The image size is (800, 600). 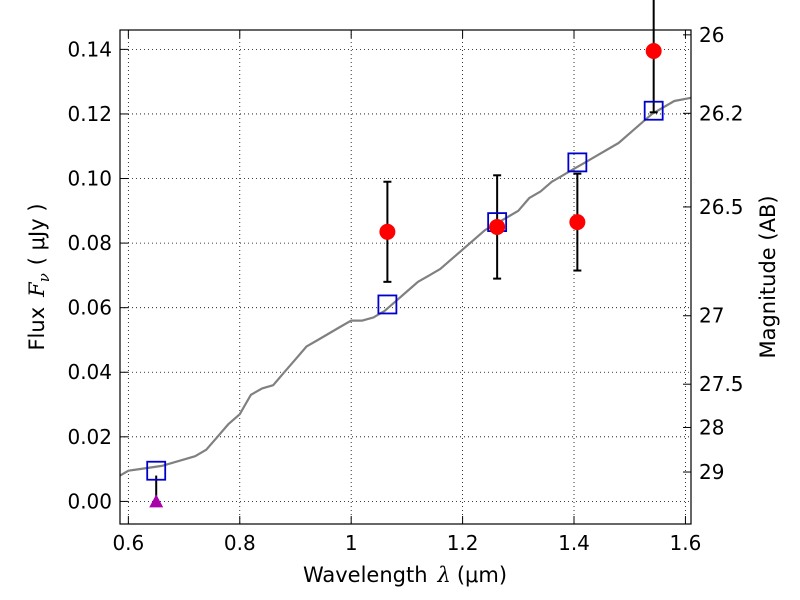 What do you see at coordinates (89, 179) in the screenshot?
I see `y-tick-label-5: 0.10` at bounding box center [89, 179].